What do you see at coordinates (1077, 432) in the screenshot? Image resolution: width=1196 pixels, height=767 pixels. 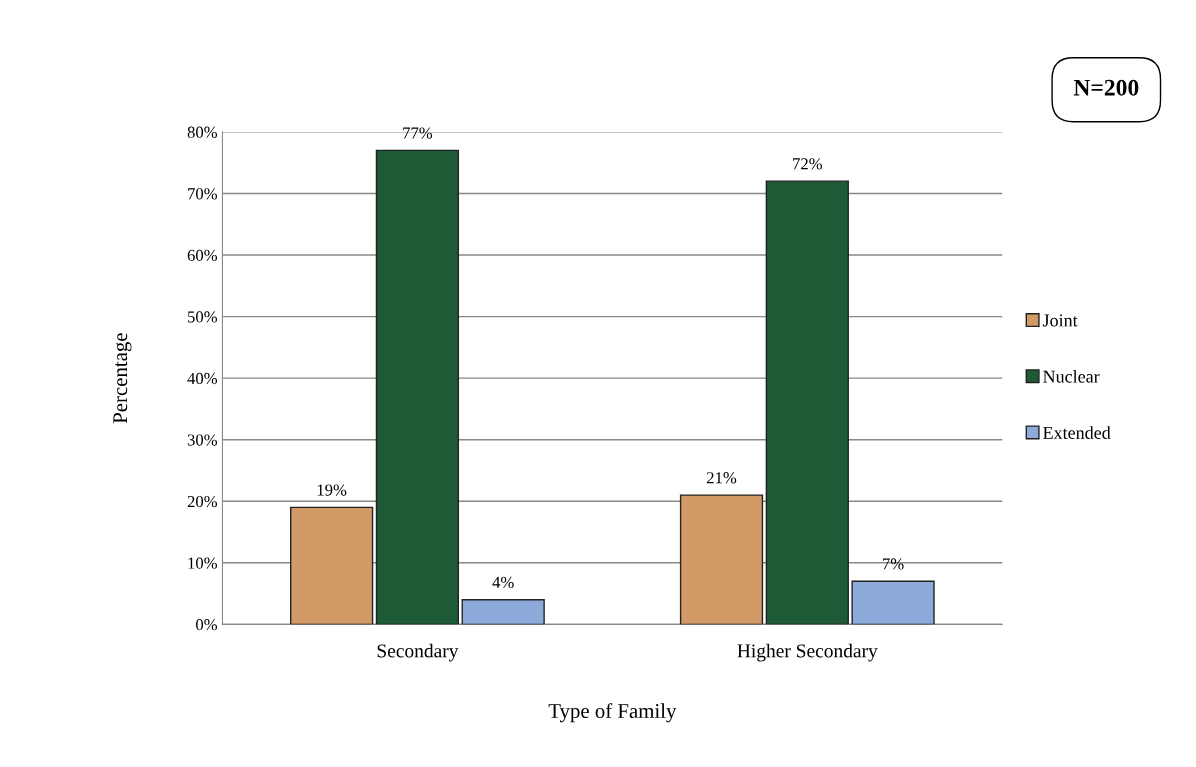 I see `legend-label: Extended` at bounding box center [1077, 432].